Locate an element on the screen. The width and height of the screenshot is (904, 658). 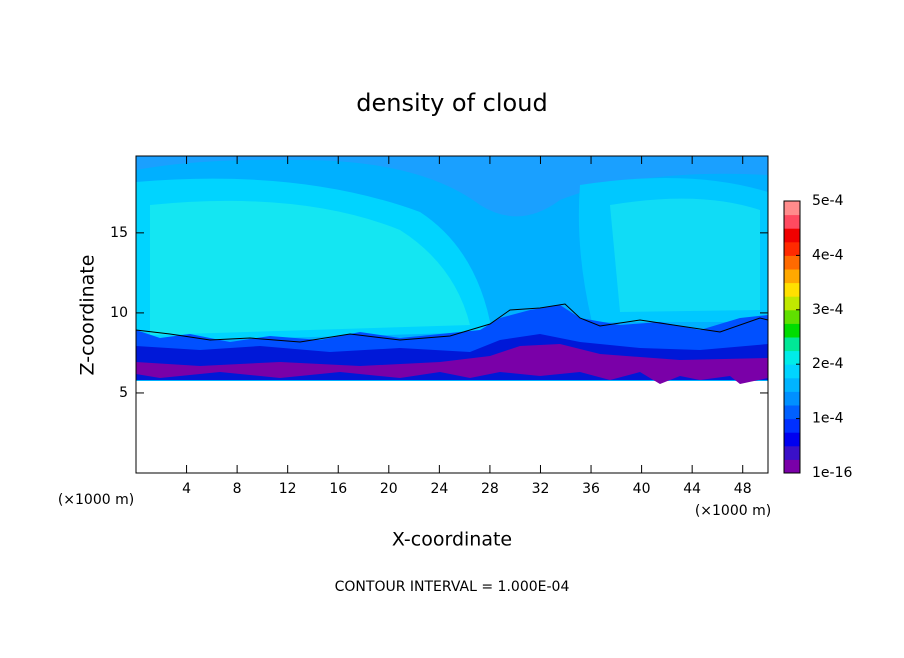
annotation: CONTOUR INTERVAL = 1.000E-04 is located at coordinates (452, 587).